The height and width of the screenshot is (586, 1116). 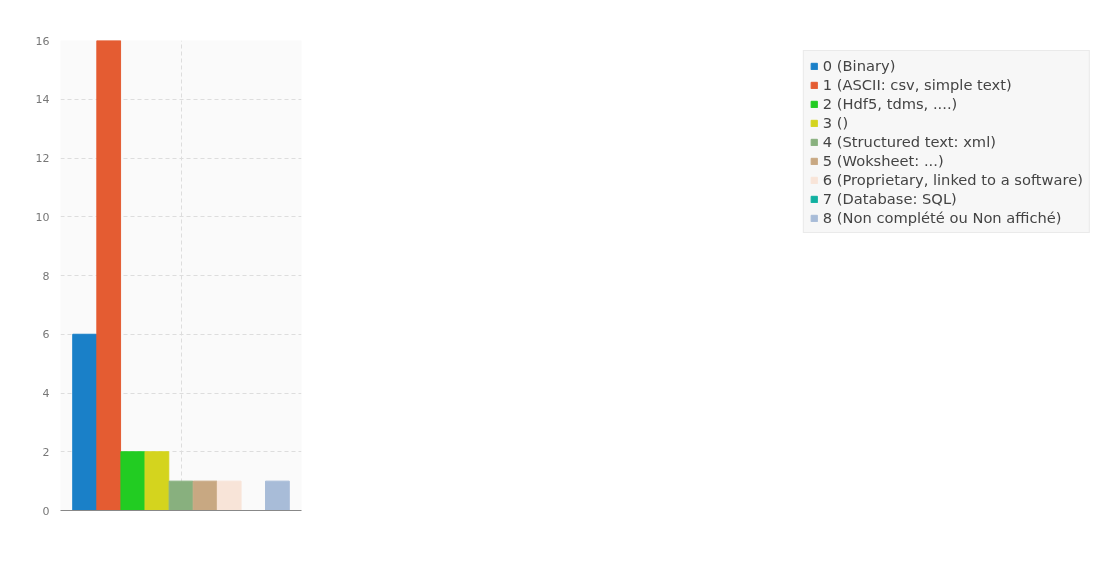 What do you see at coordinates (46, 276) in the screenshot?
I see `y-tick-label: 8` at bounding box center [46, 276].